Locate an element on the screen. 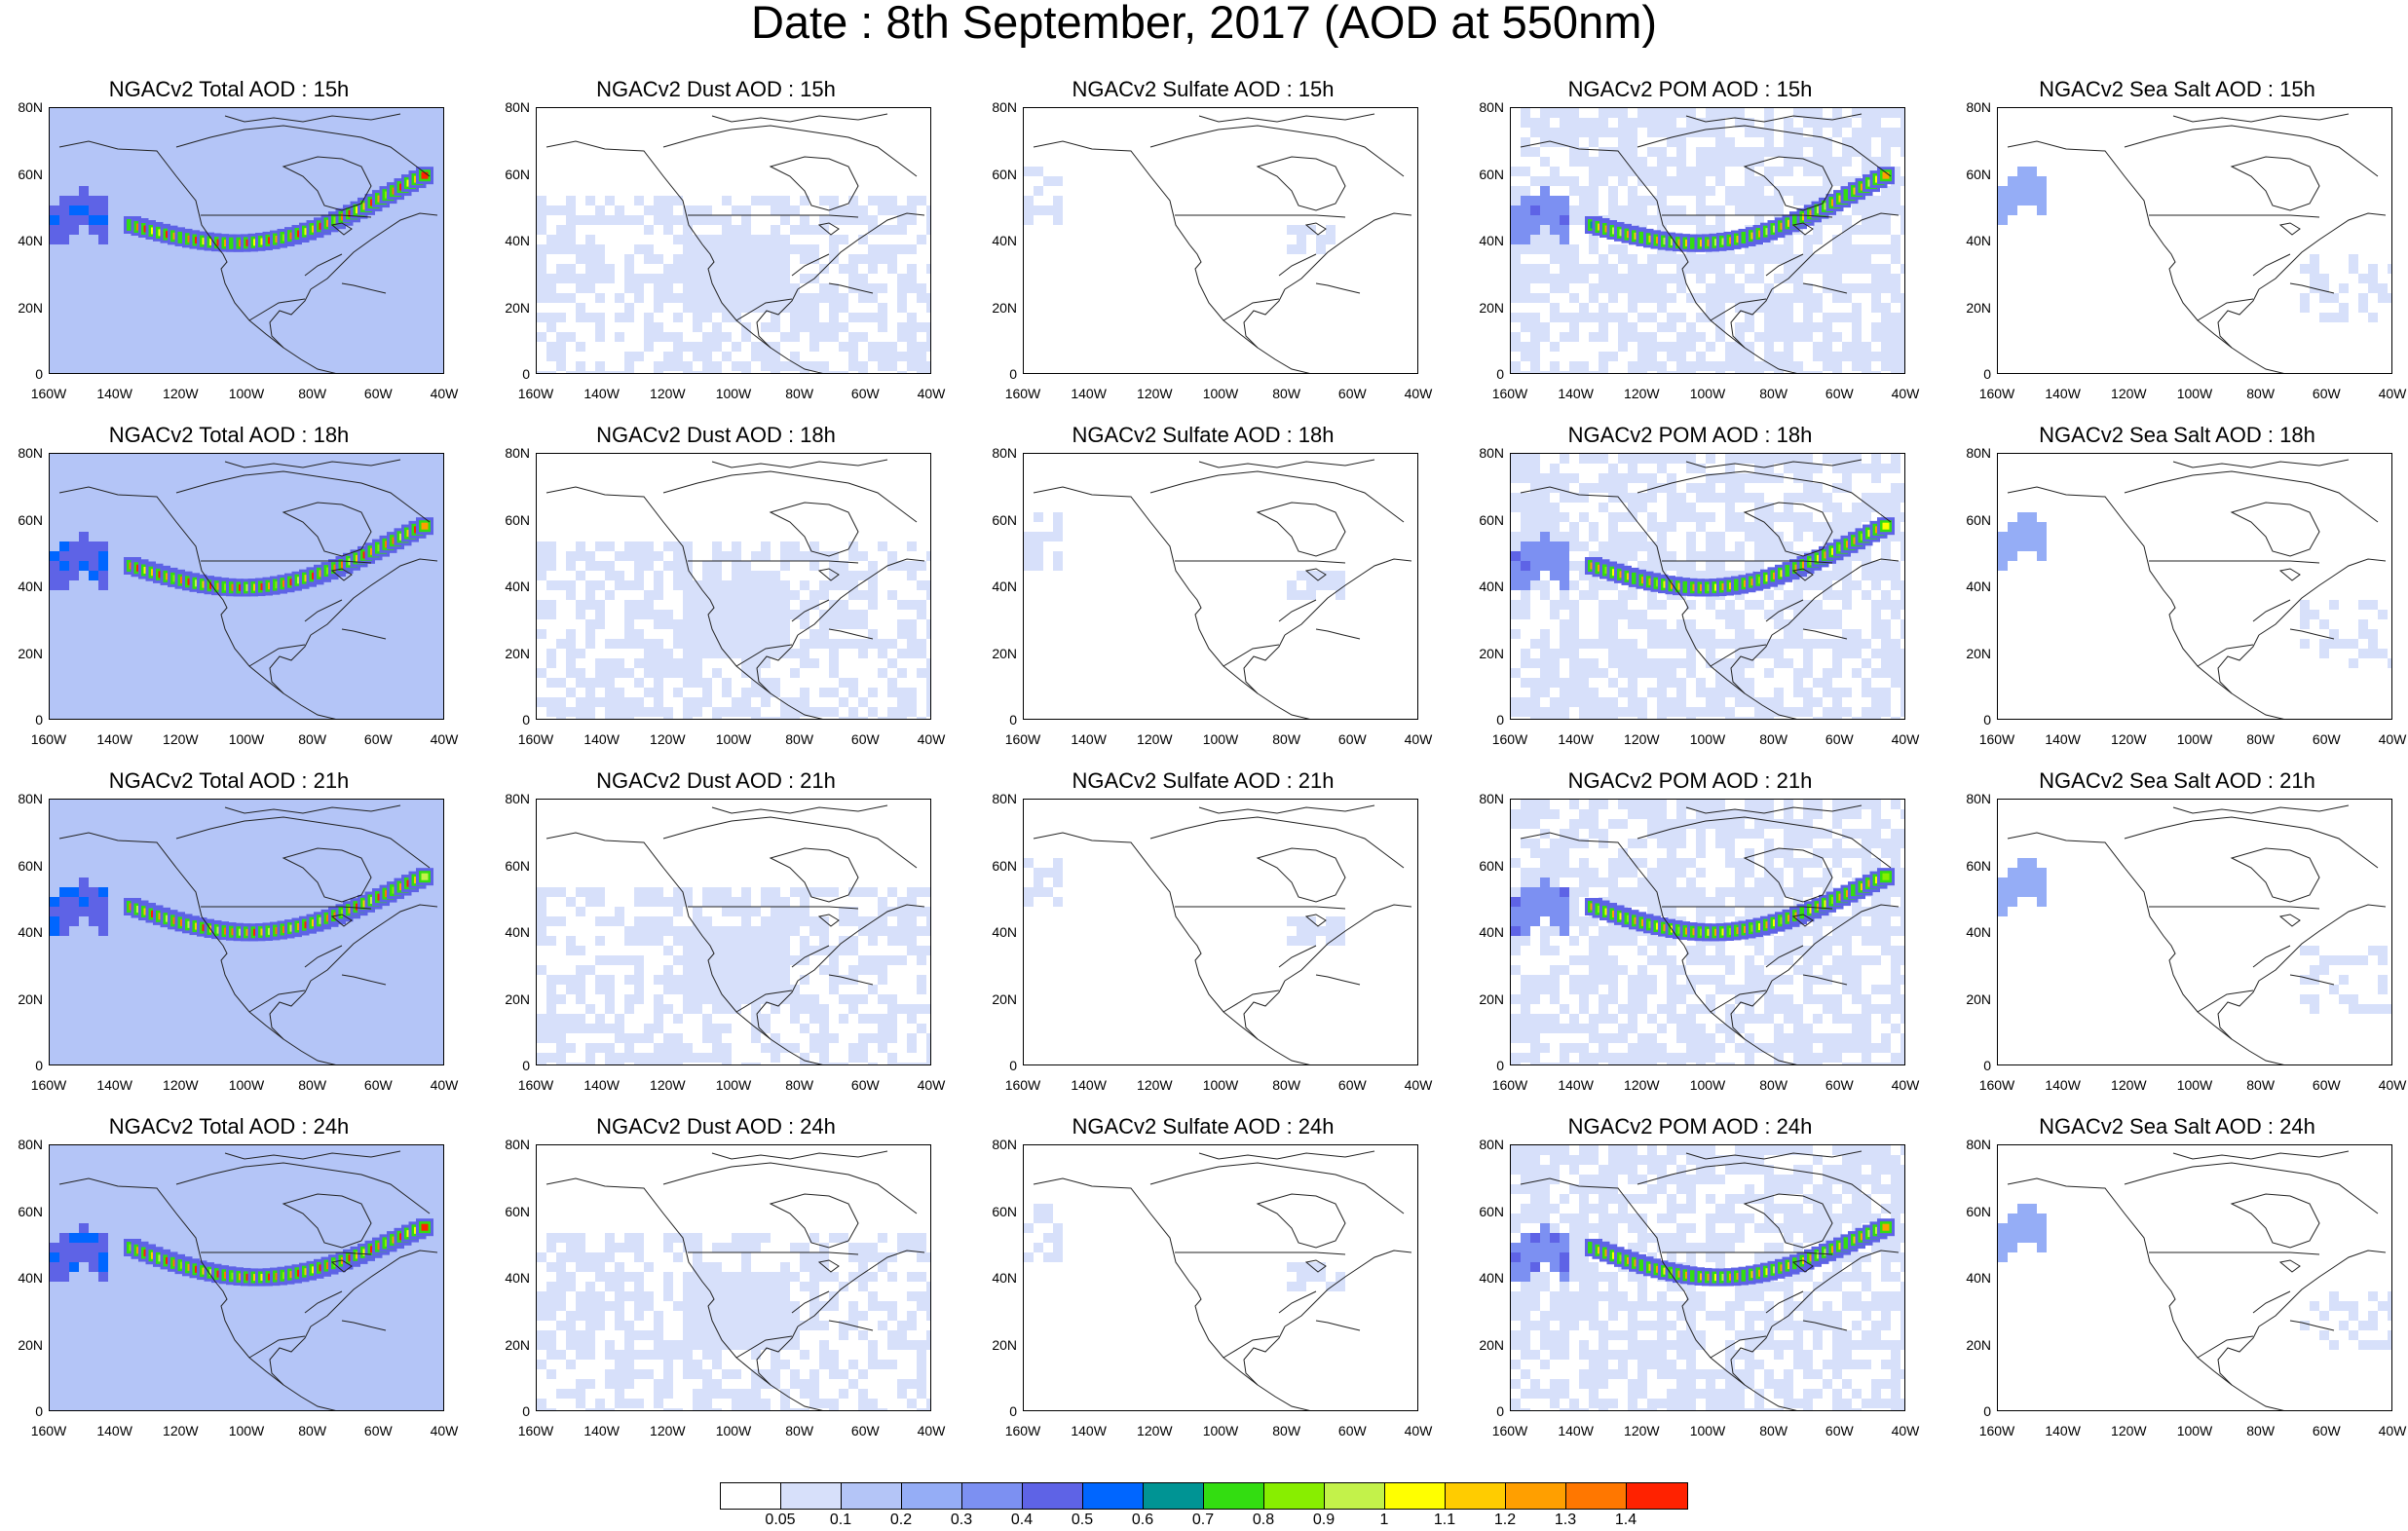 The height and width of the screenshot is (1531, 2408). panel-title: NGACv2 Dust AOD : 24h is located at coordinates (716, 1126).